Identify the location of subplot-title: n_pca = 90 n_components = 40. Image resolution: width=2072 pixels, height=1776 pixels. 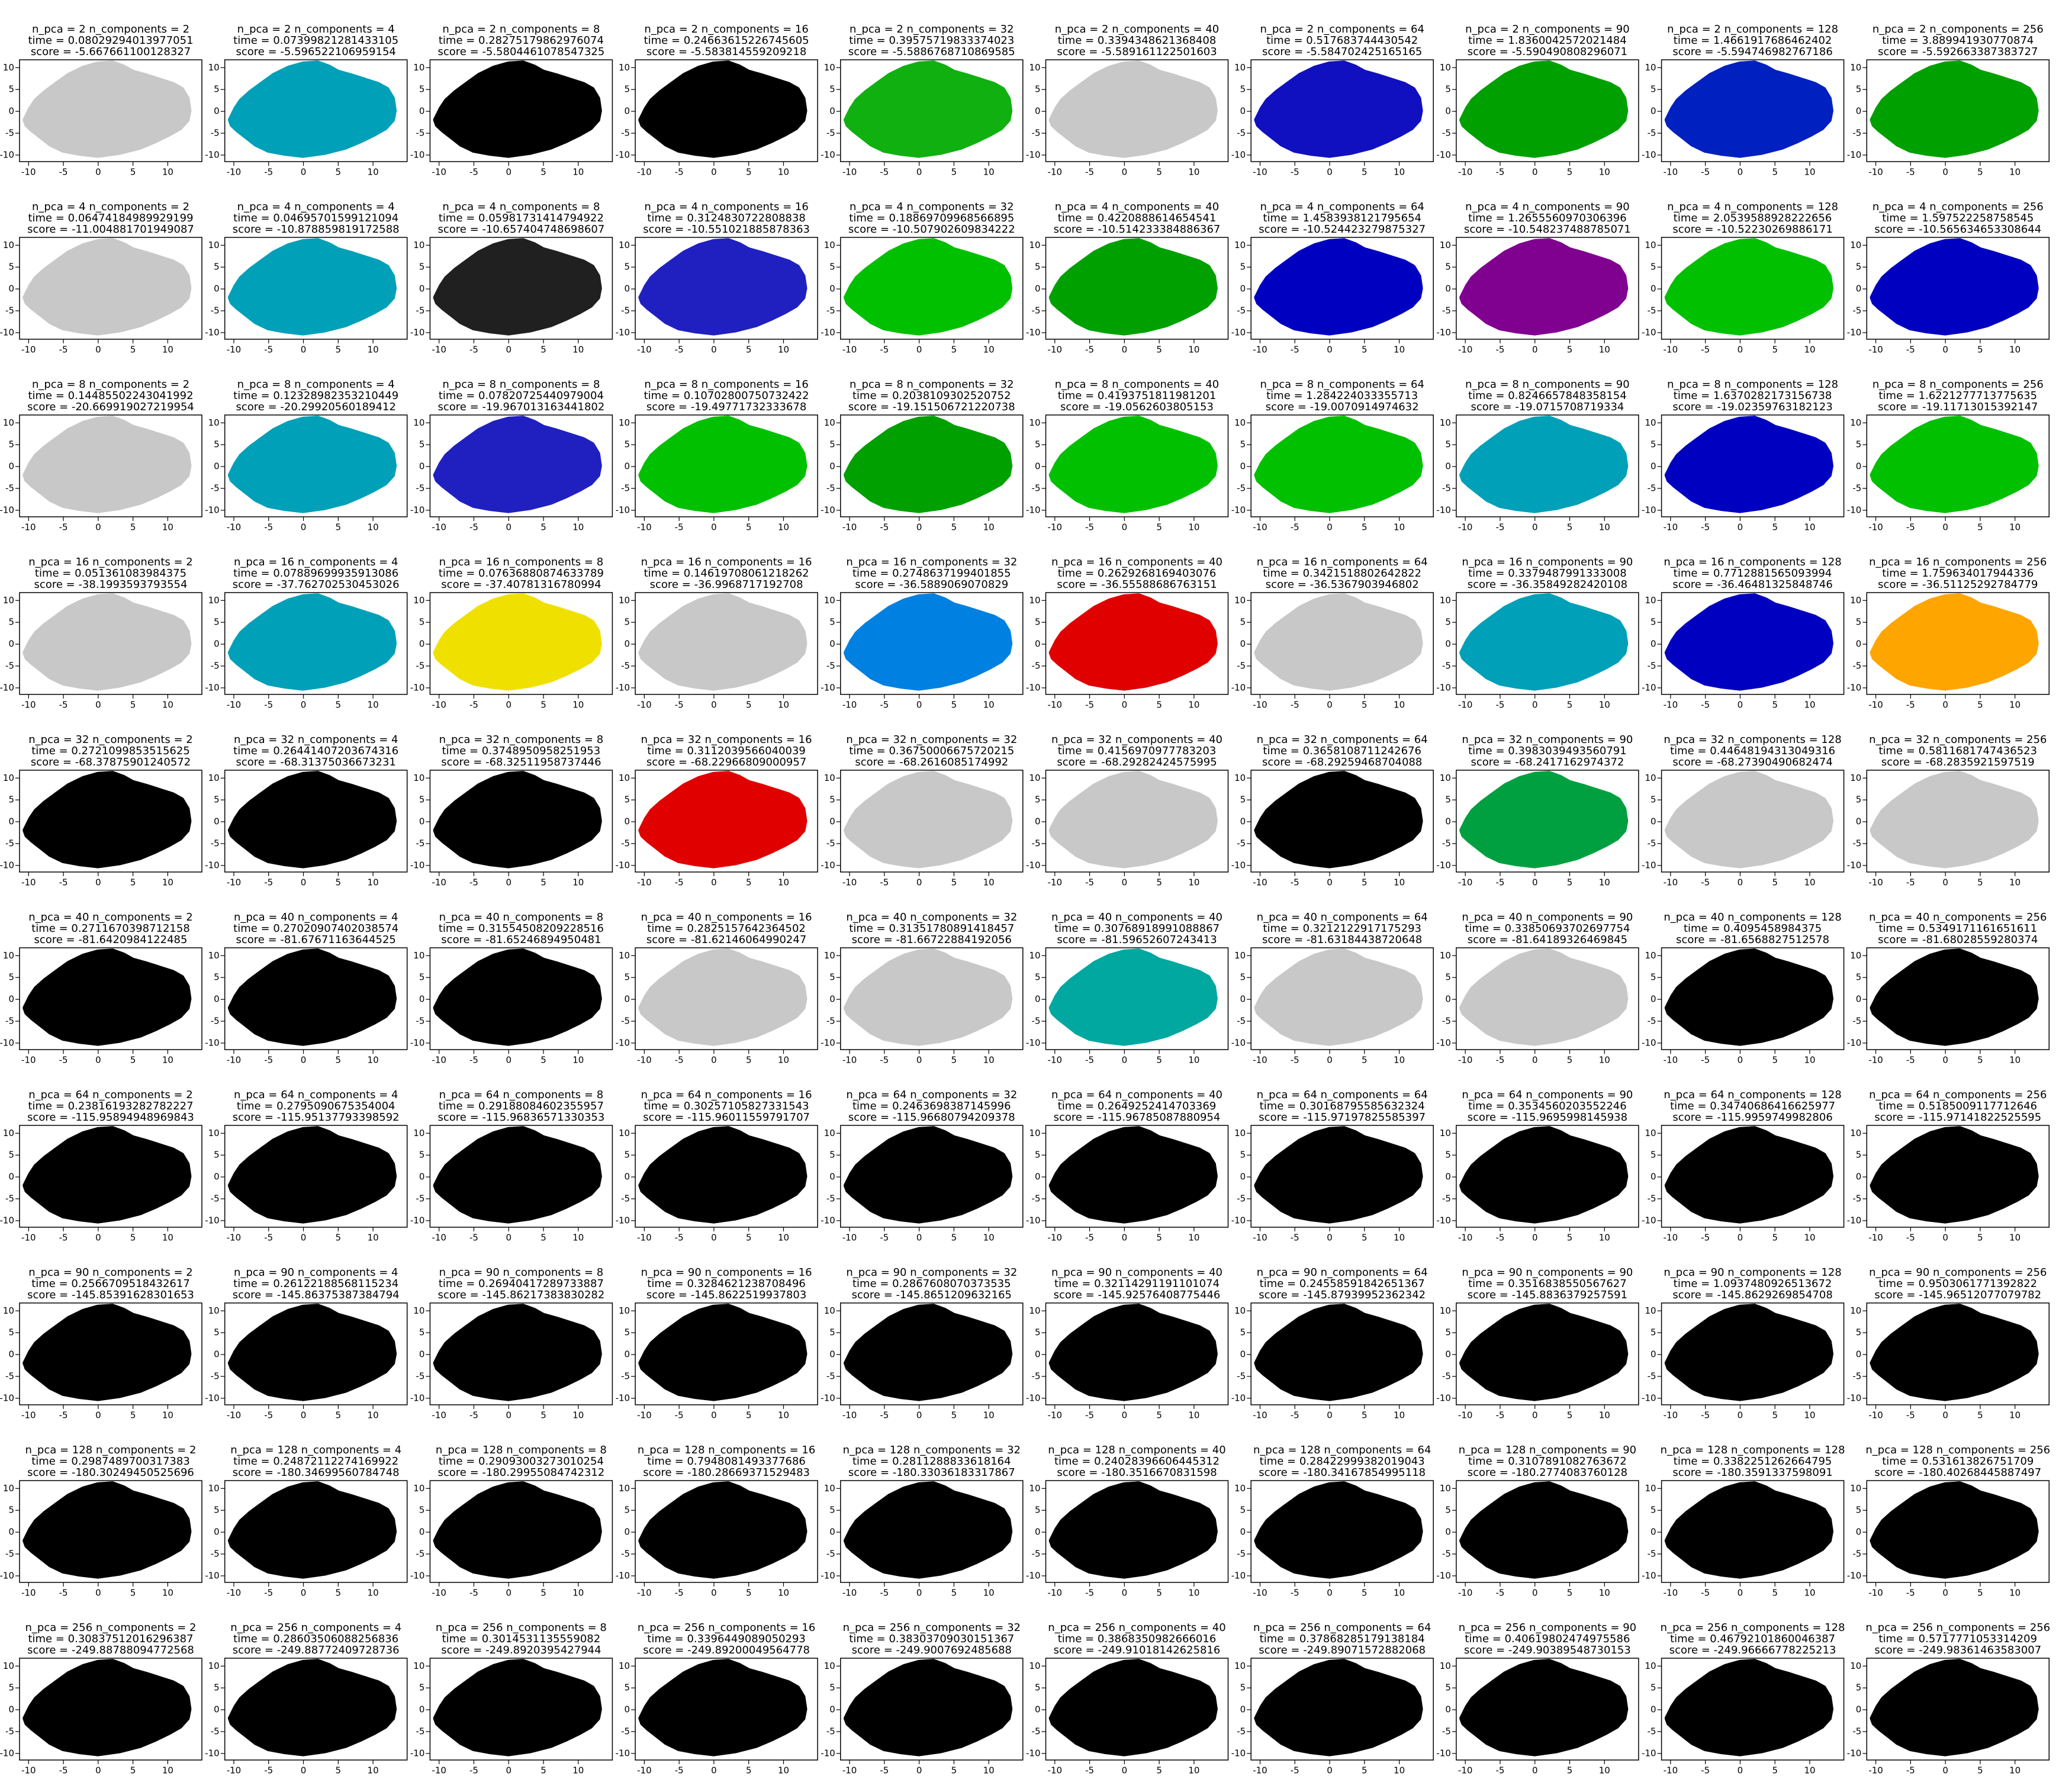
(1136, 1272).